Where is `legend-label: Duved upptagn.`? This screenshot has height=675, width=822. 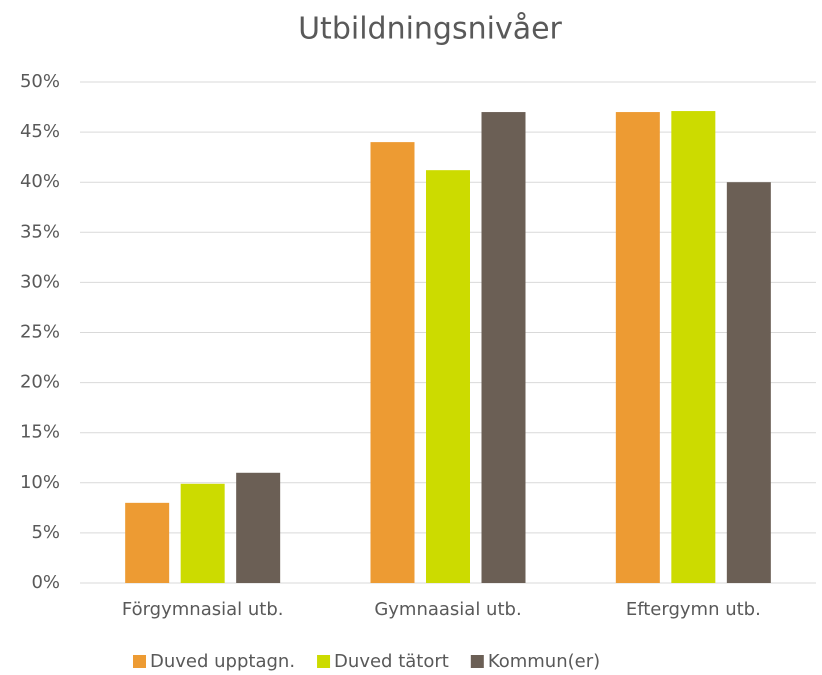 legend-label: Duved upptagn. is located at coordinates (222, 661).